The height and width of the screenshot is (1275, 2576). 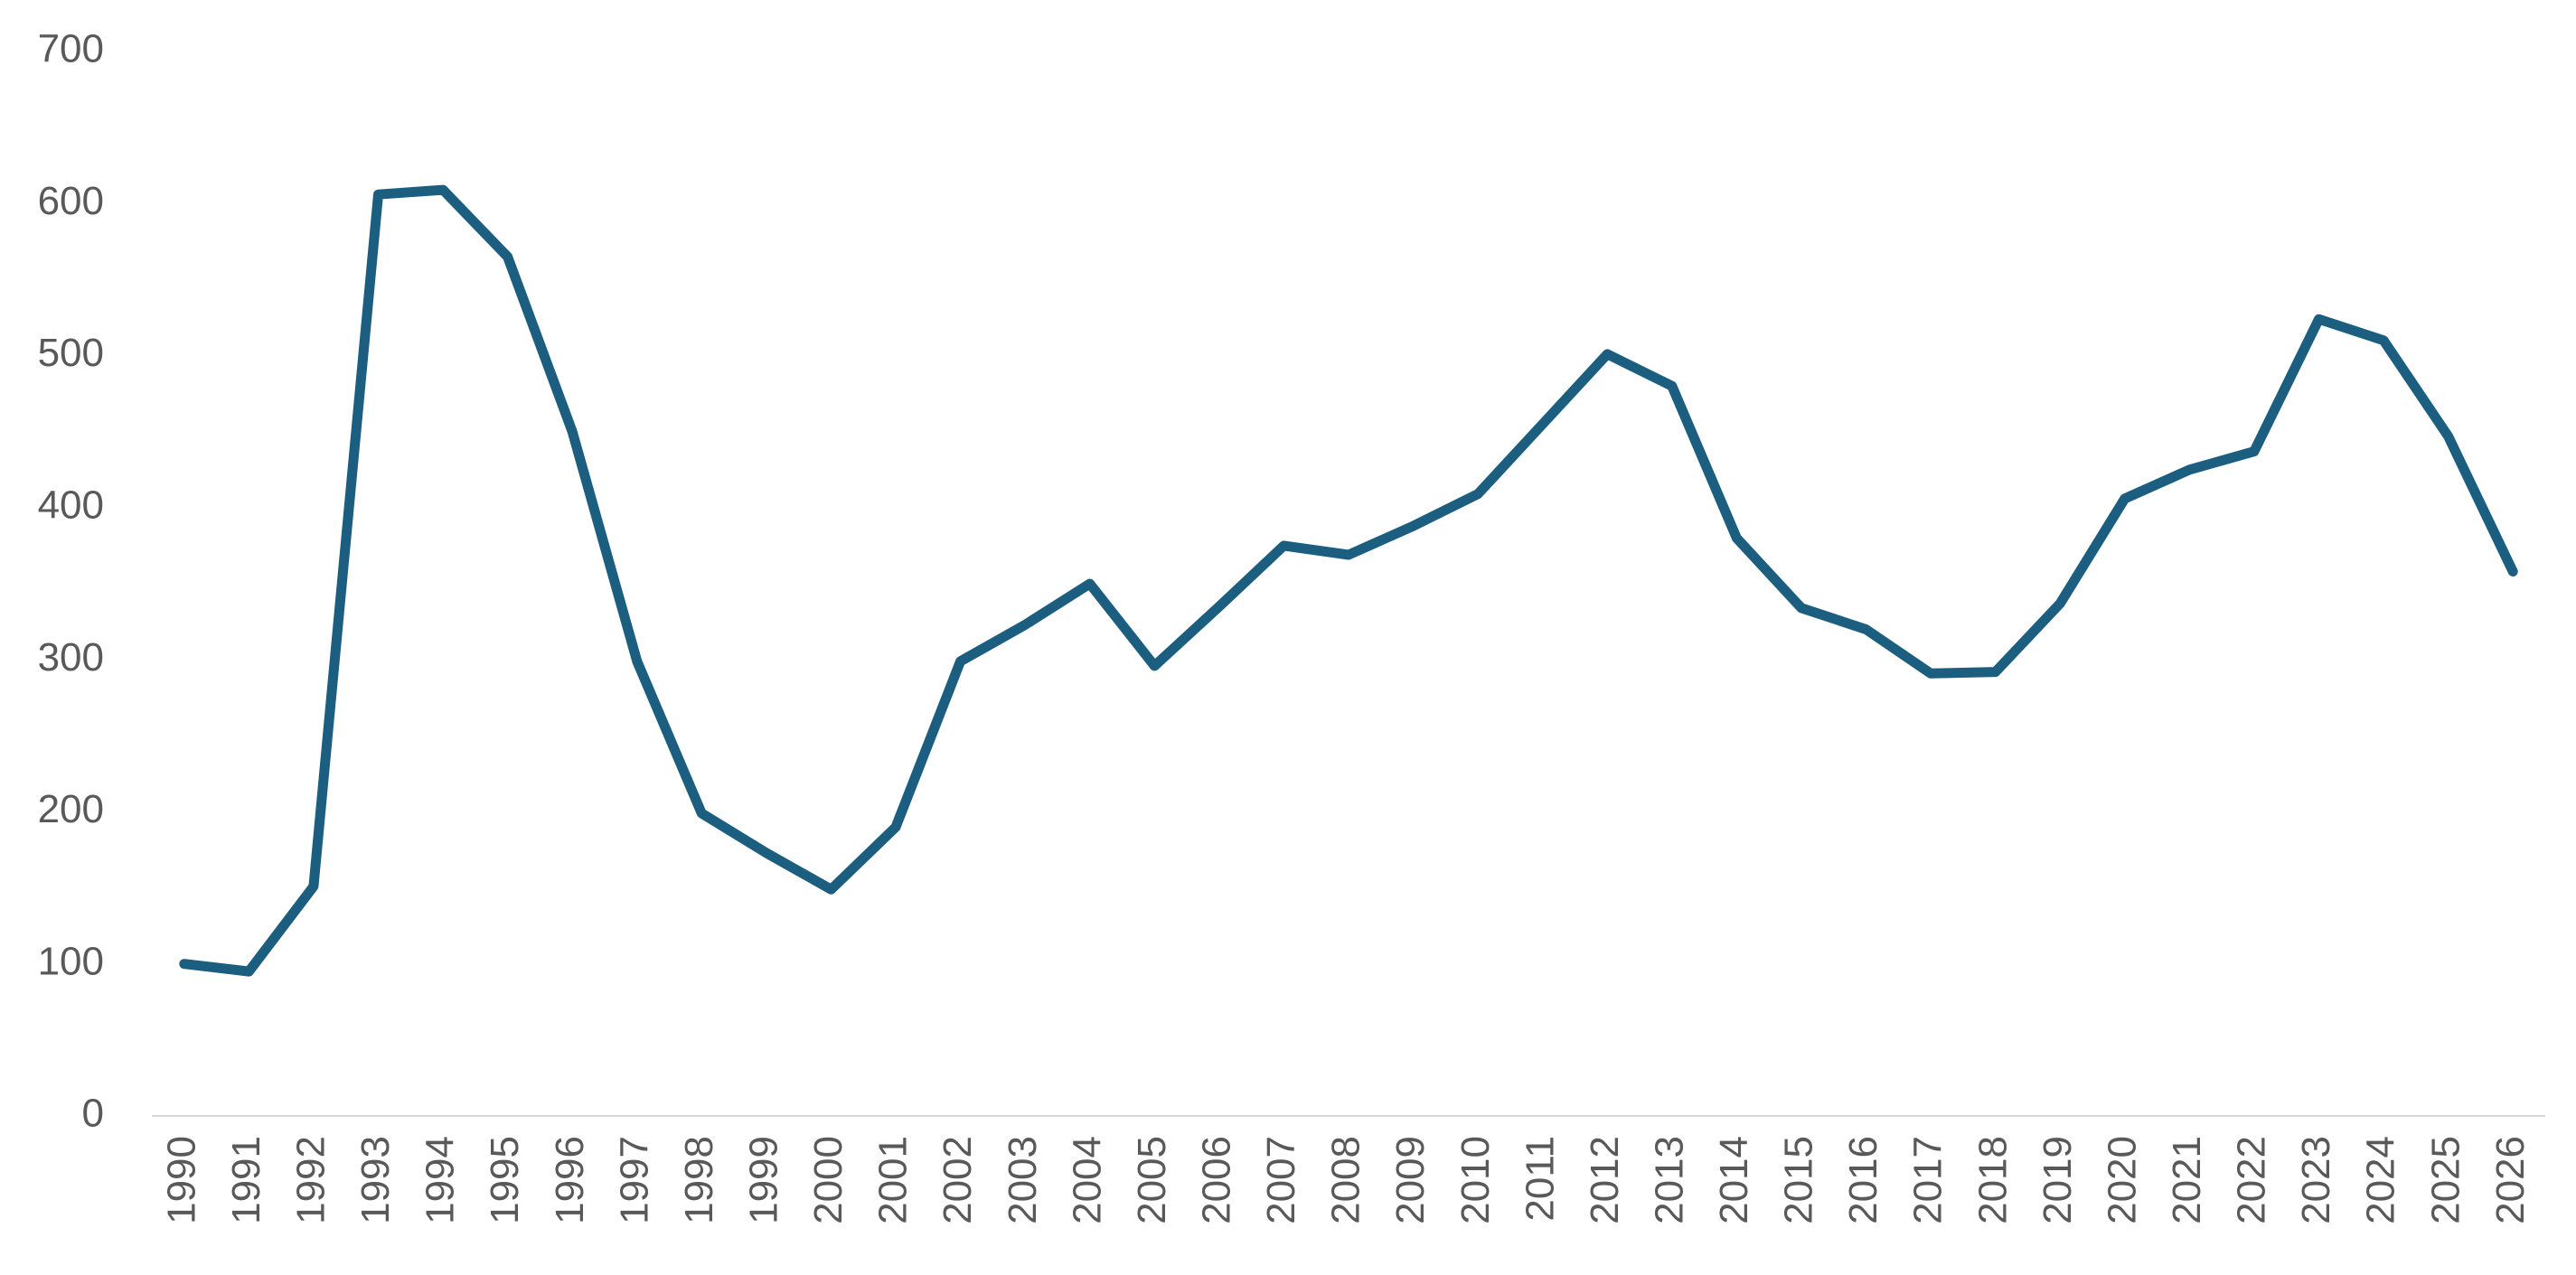 I want to click on x-tick-label: 1999, so click(x=764, y=1180).